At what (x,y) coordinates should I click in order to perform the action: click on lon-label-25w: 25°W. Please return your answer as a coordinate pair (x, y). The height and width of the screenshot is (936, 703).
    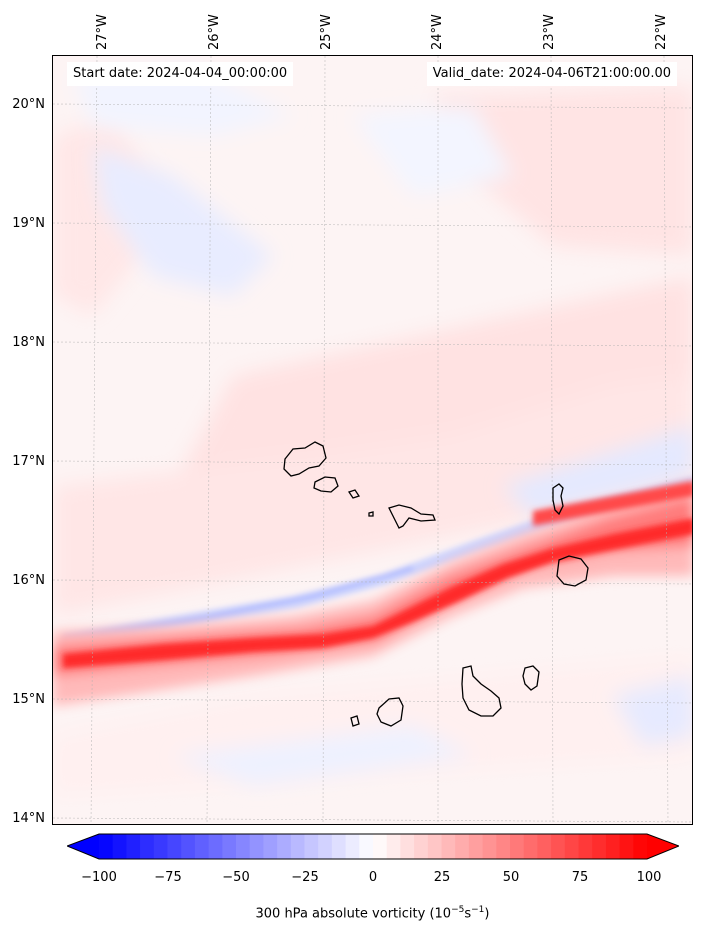
    Looking at the image, I should click on (326, 32).